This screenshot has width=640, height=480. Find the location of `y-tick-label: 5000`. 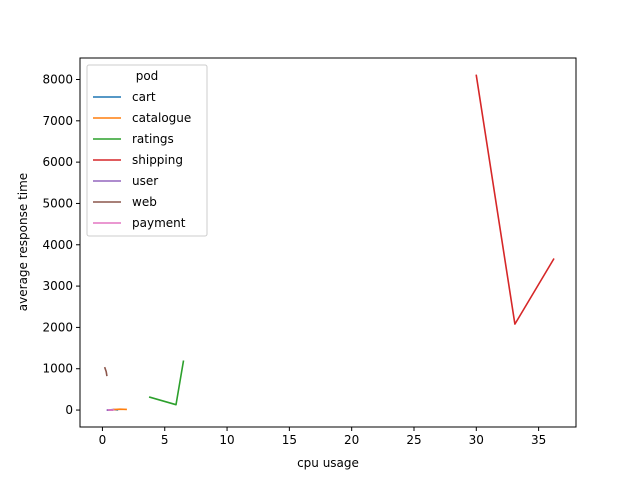

y-tick-label: 5000 is located at coordinates (57, 203).